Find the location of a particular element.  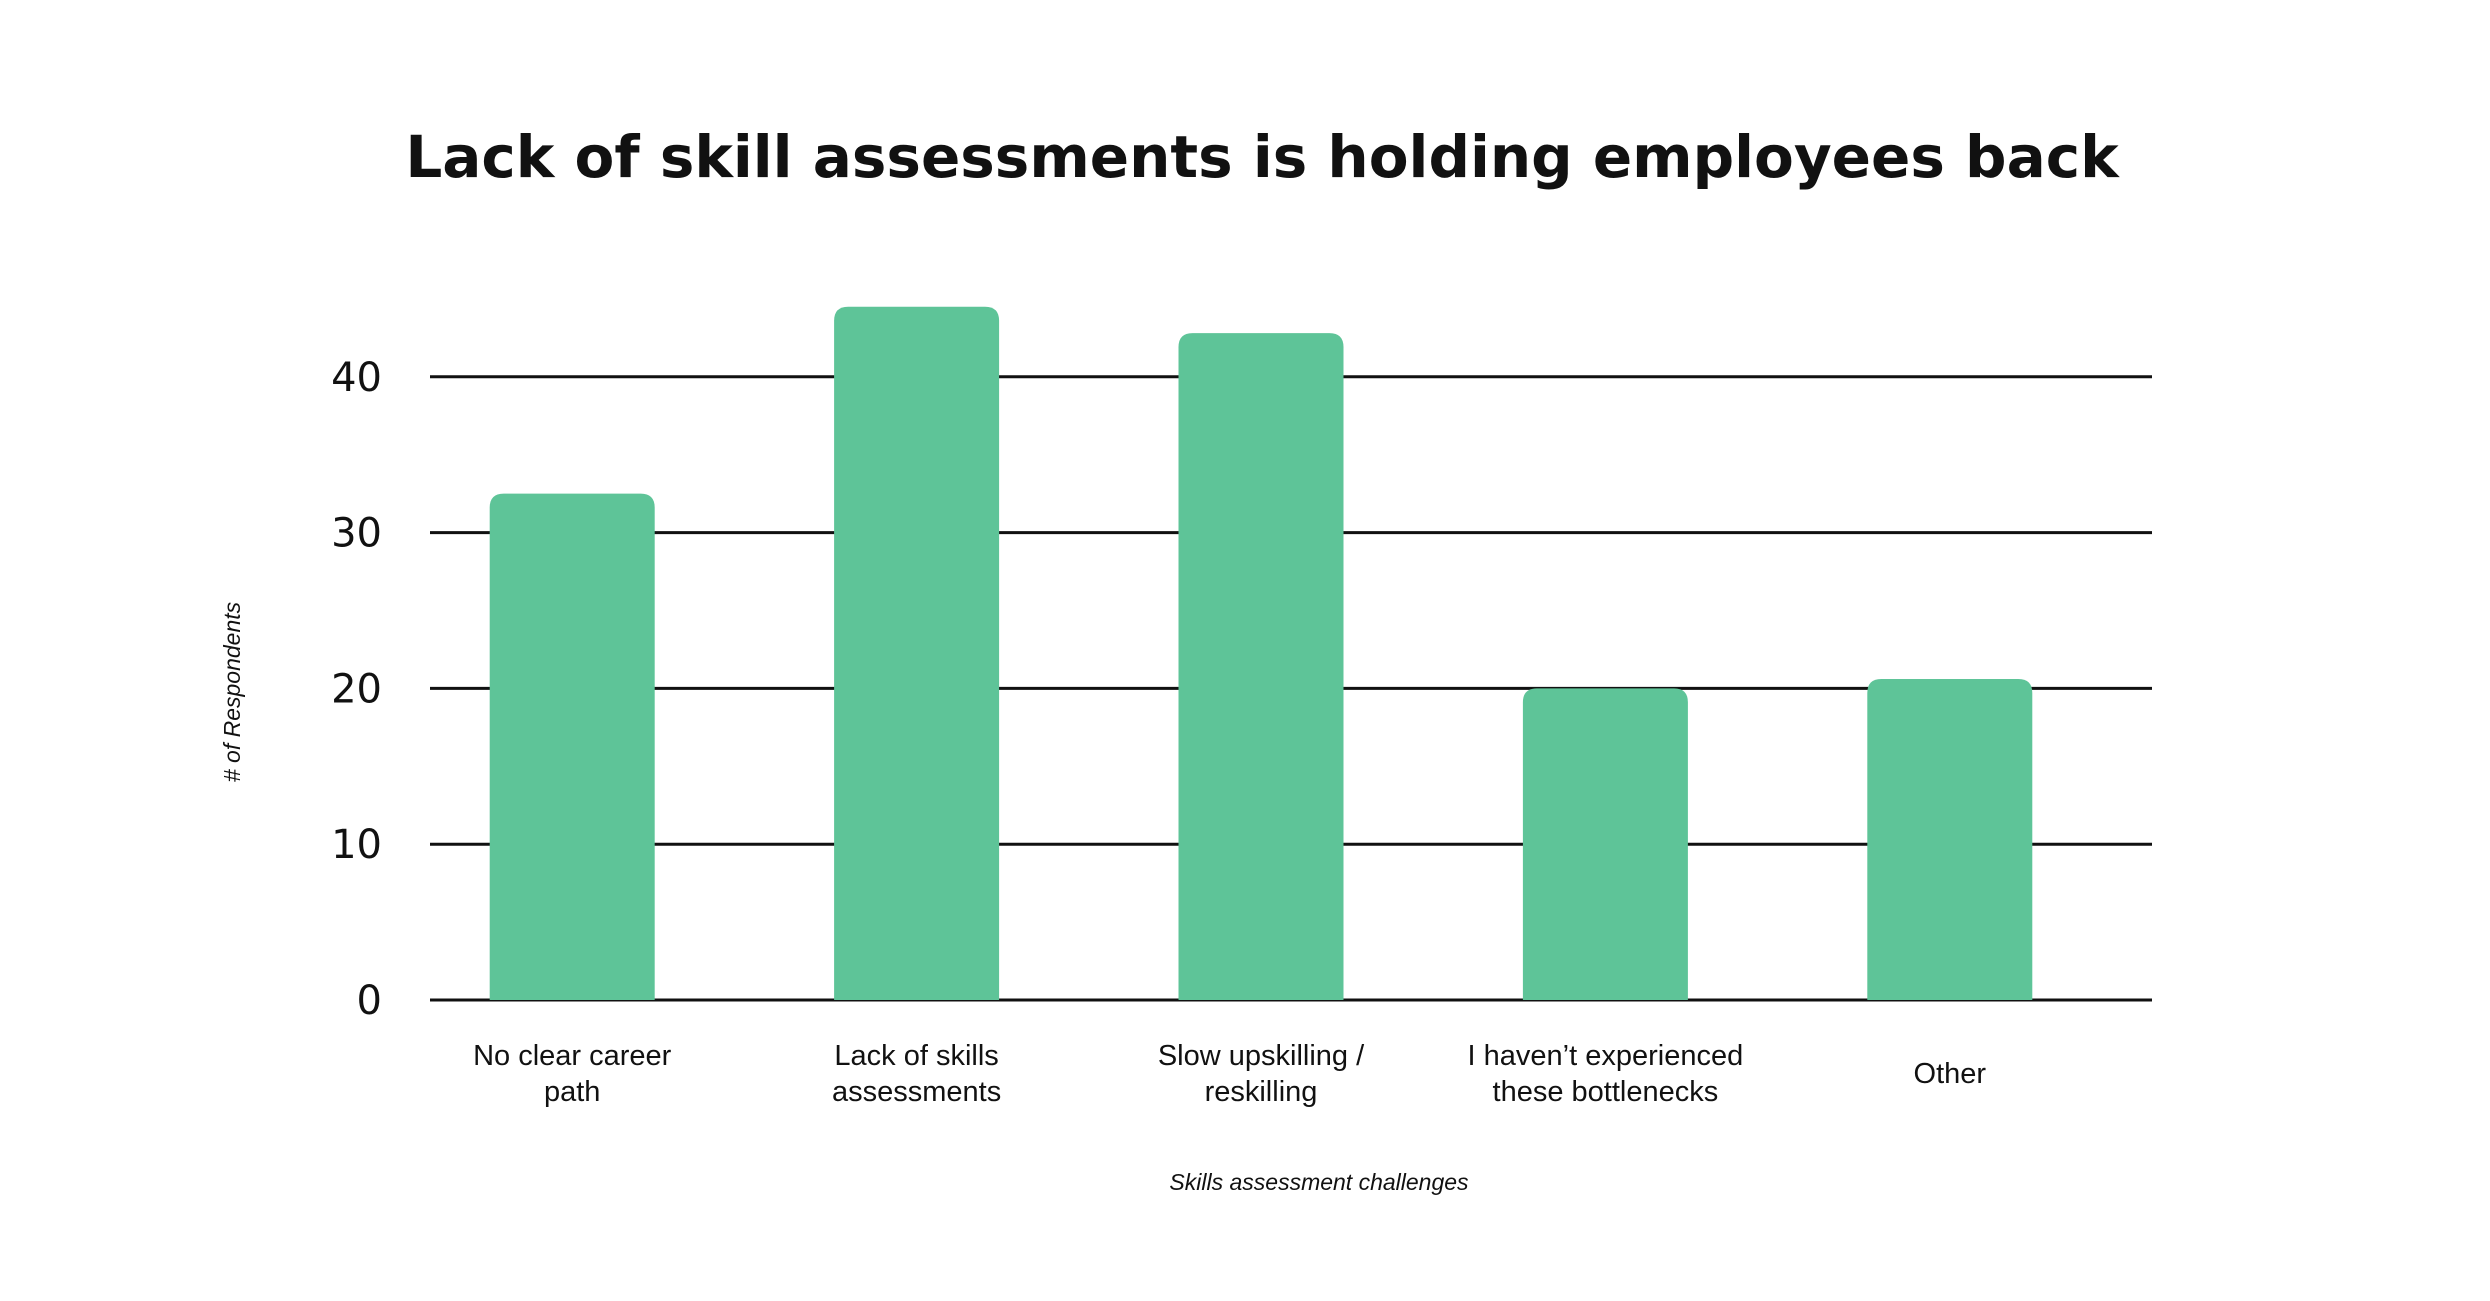

x-category-label-2: Lack of skills assessments is located at coordinates (916, 1074).